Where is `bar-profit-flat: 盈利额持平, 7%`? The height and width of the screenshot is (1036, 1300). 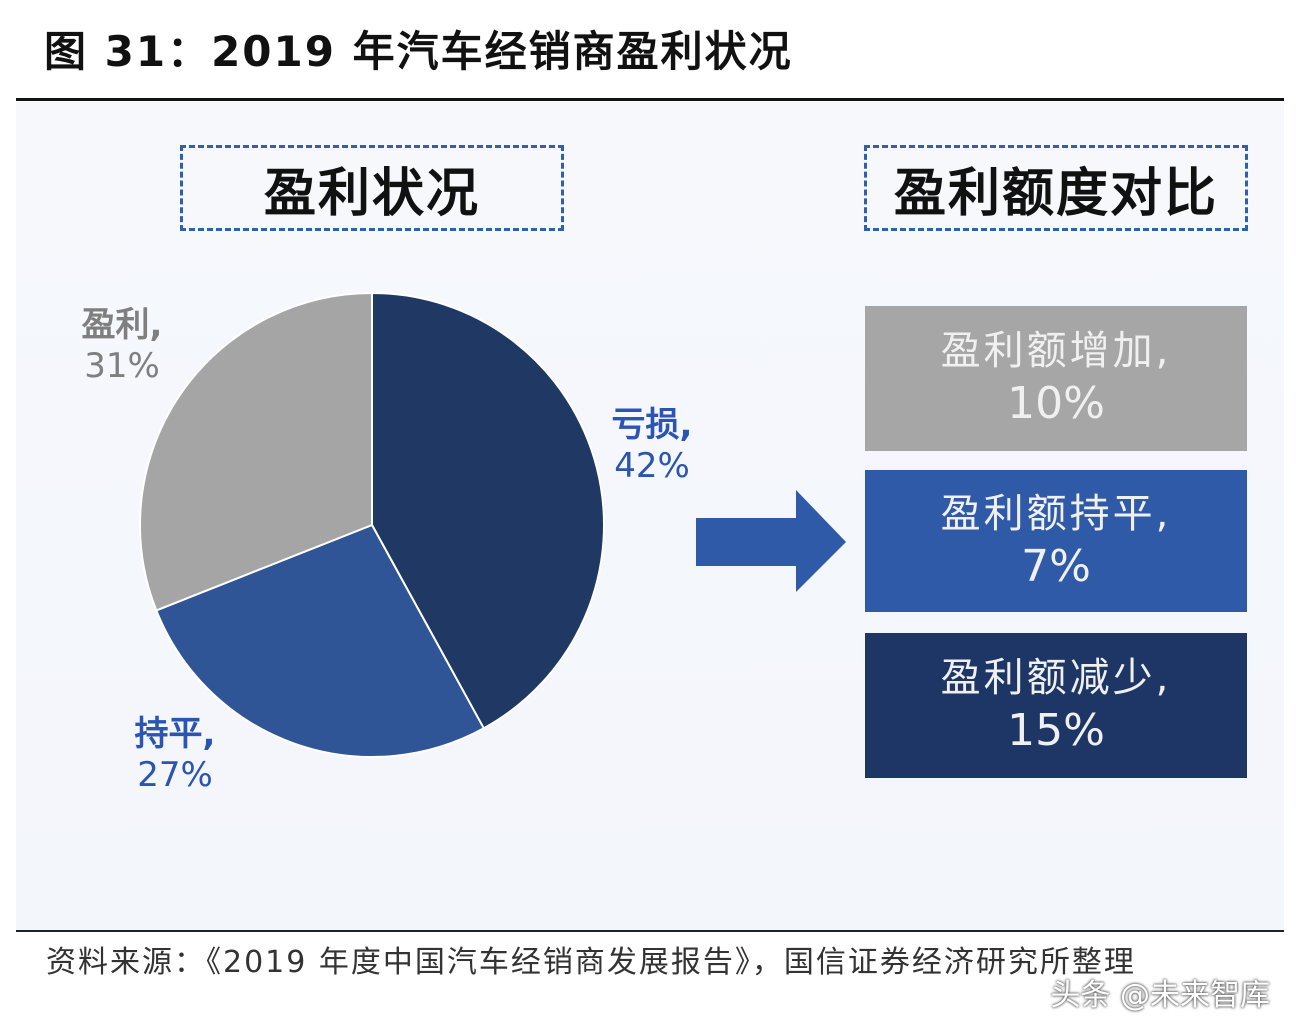
bar-profit-flat: 盈利额持平, 7% is located at coordinates (1056, 541).